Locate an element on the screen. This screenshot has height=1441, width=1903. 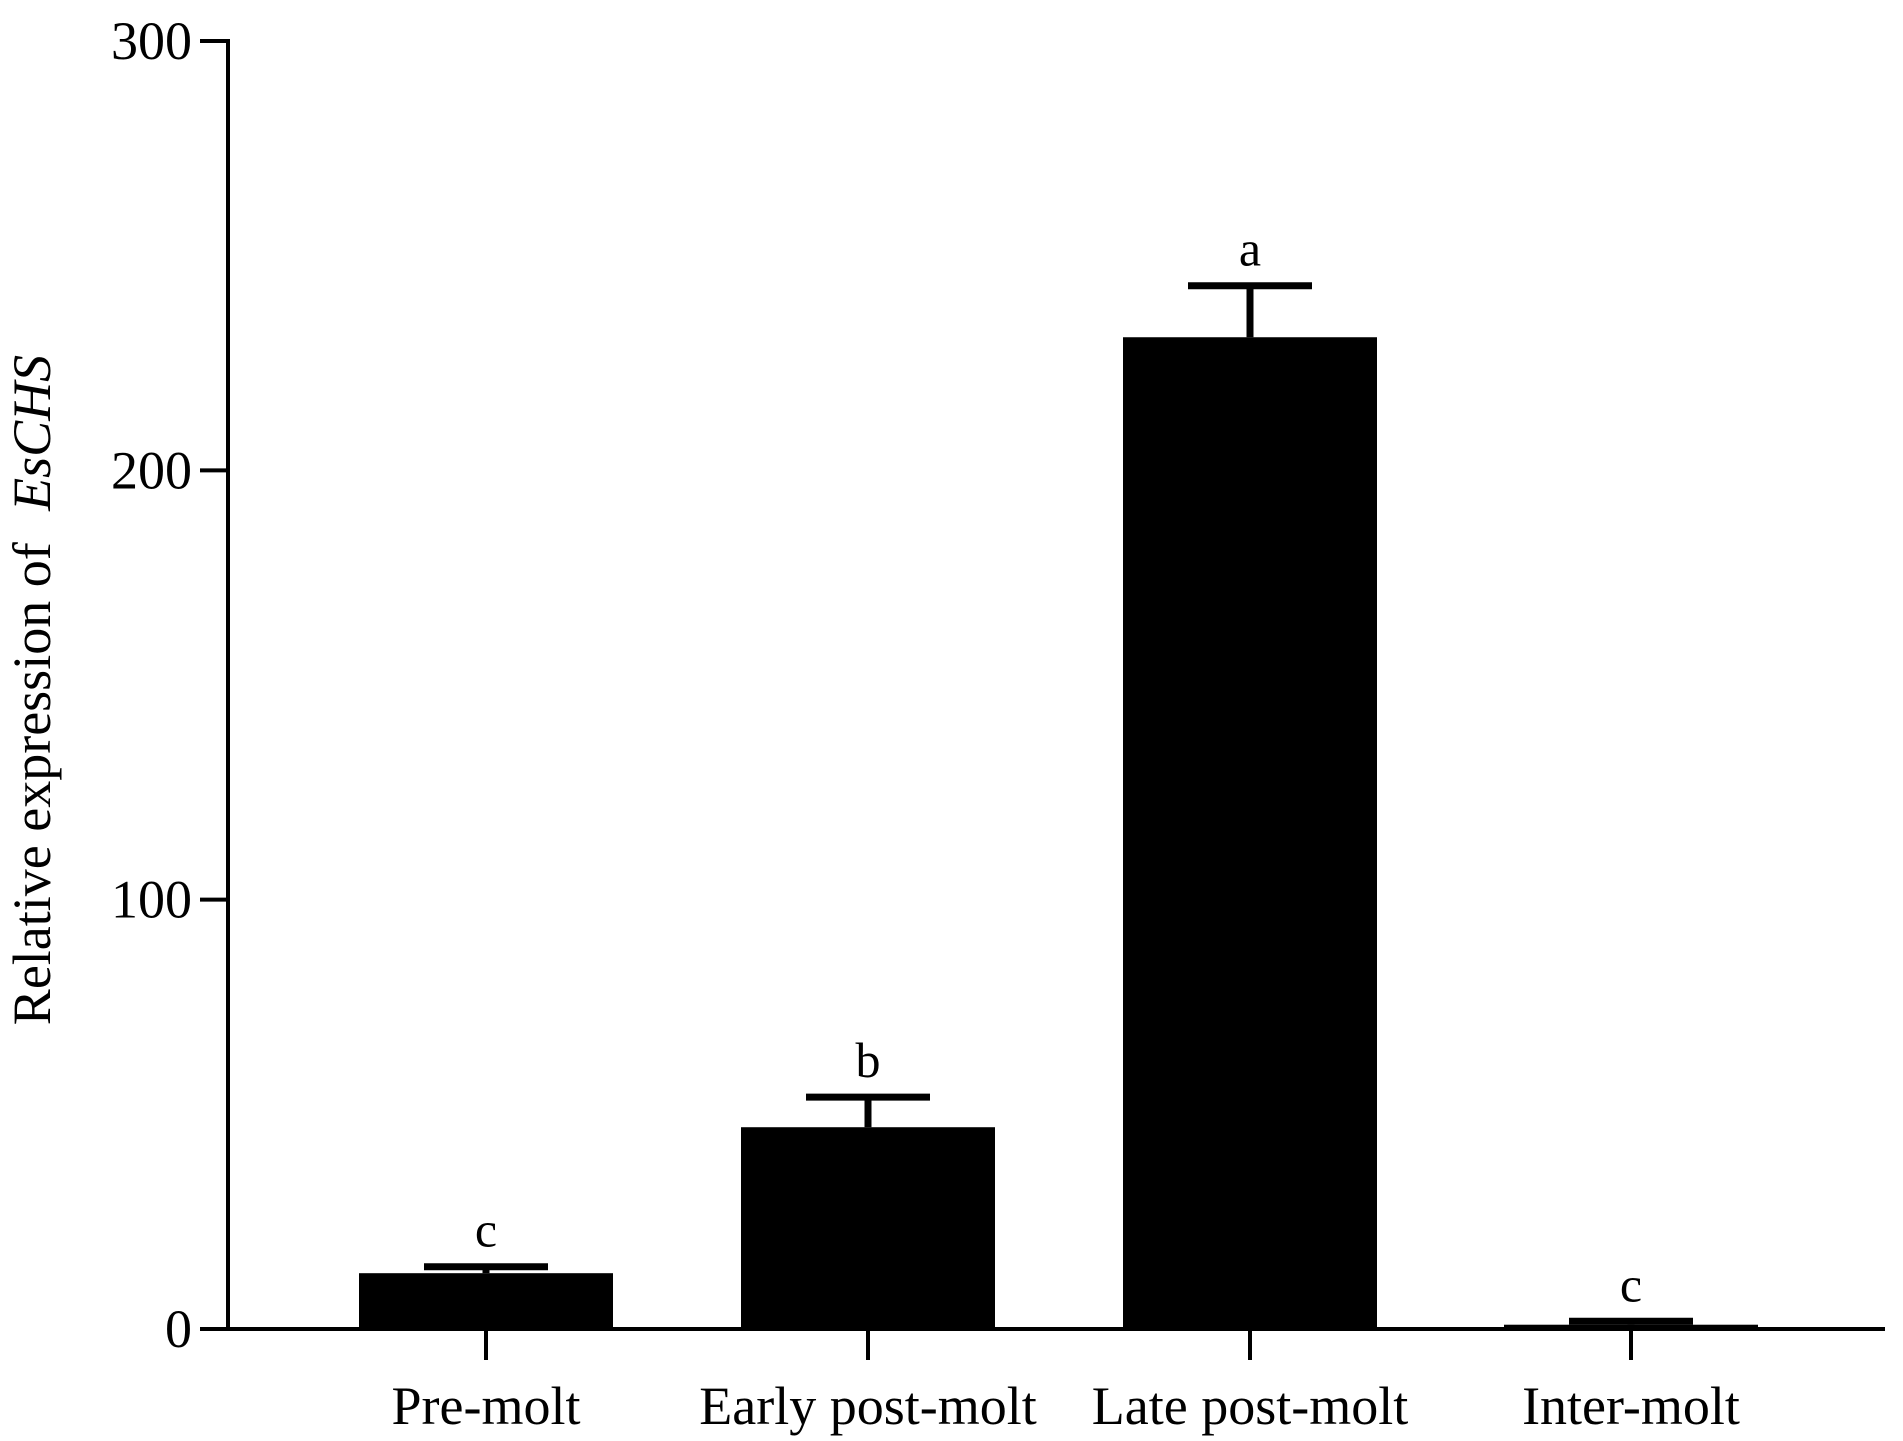
x-tick-label-early-post-molt: Early post-molt is located at coordinates (867, 1406).